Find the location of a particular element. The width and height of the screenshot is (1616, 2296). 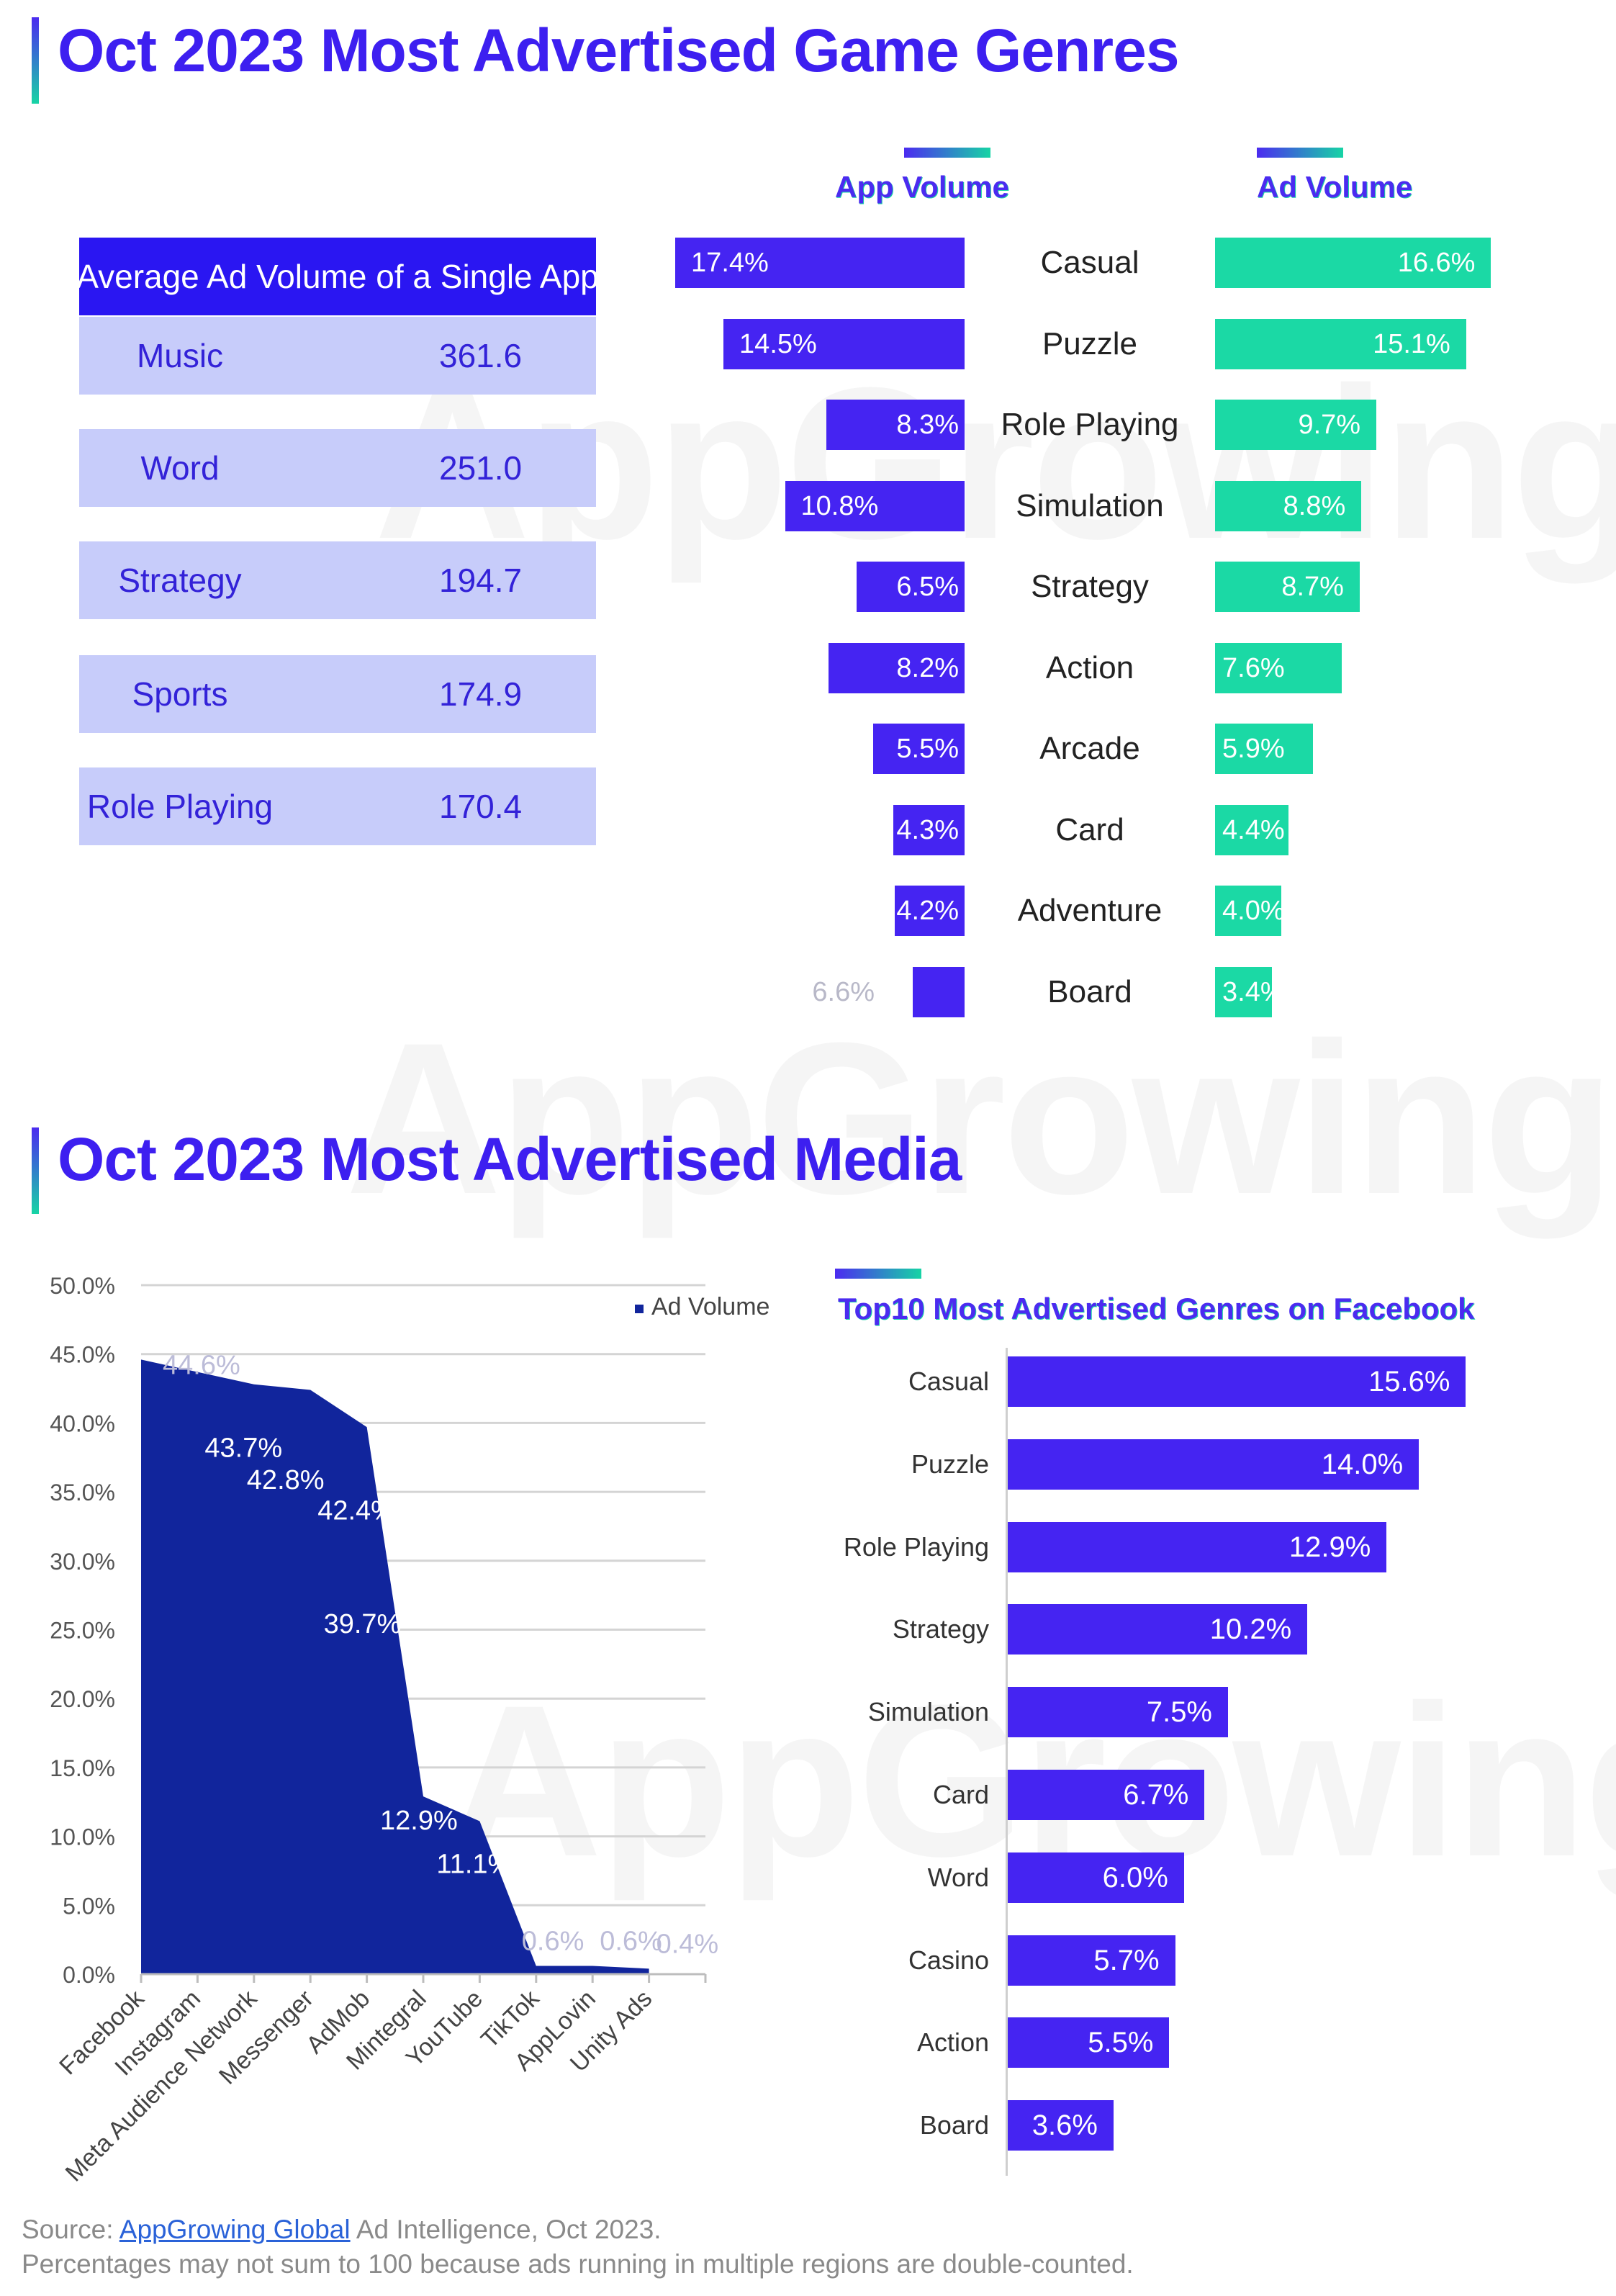

area-series-ad-volume is located at coordinates (395, 1667).